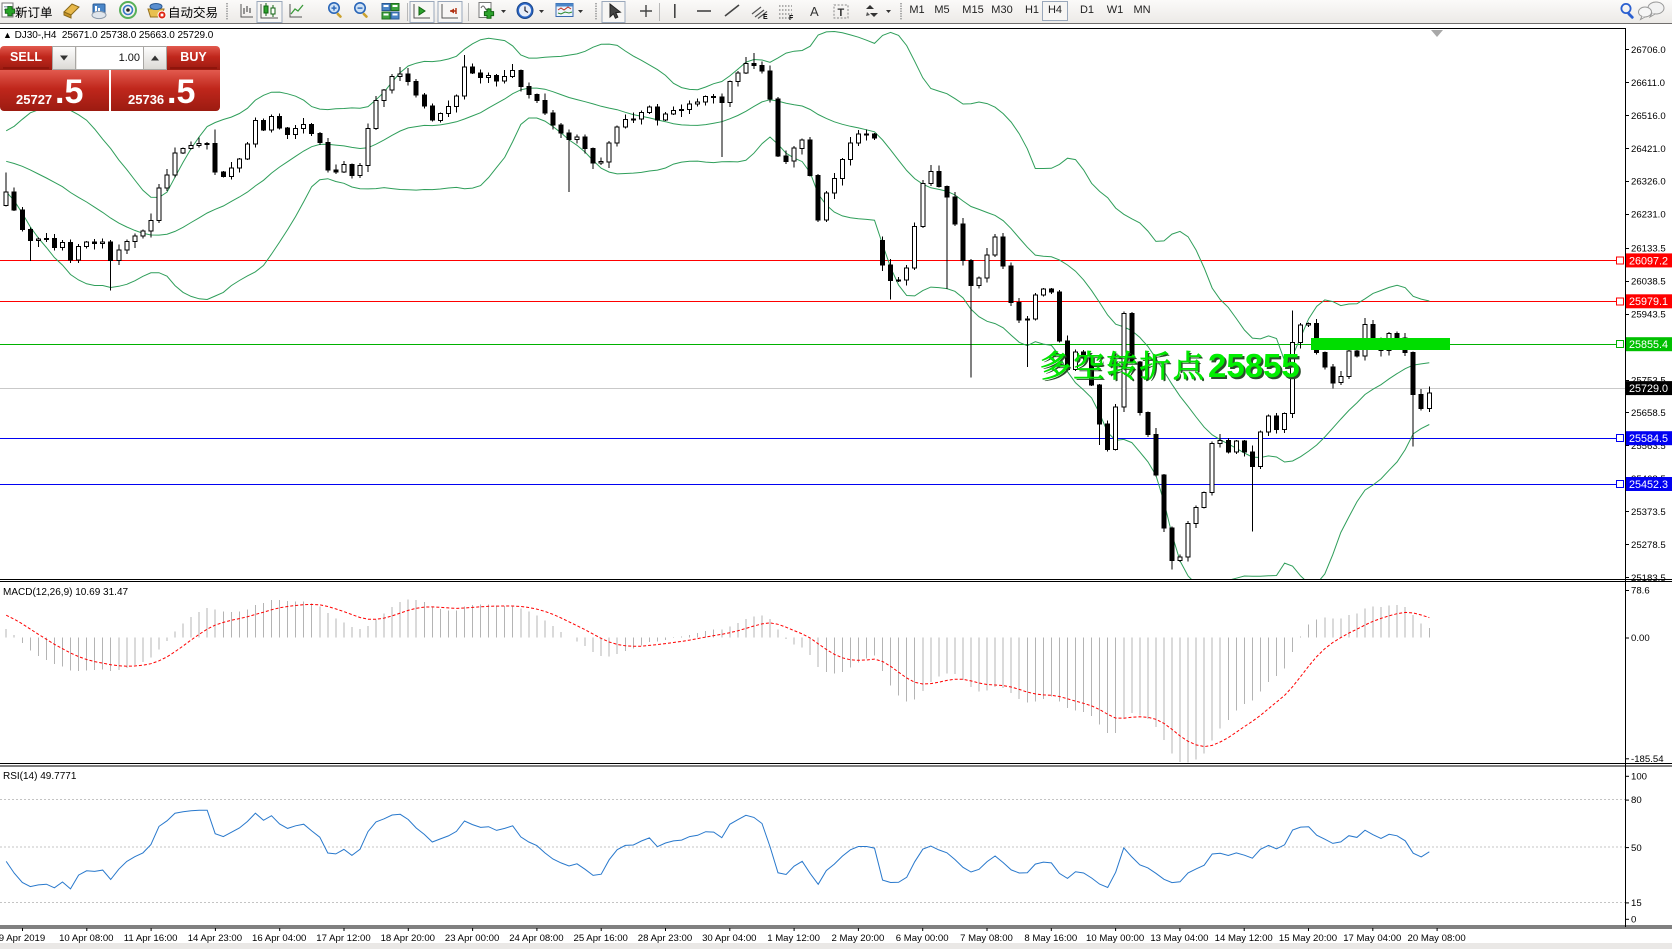 The width and height of the screenshot is (1672, 949). What do you see at coordinates (408, 938) in the screenshot?
I see `svg-text: 18 Apr 20:00` at bounding box center [408, 938].